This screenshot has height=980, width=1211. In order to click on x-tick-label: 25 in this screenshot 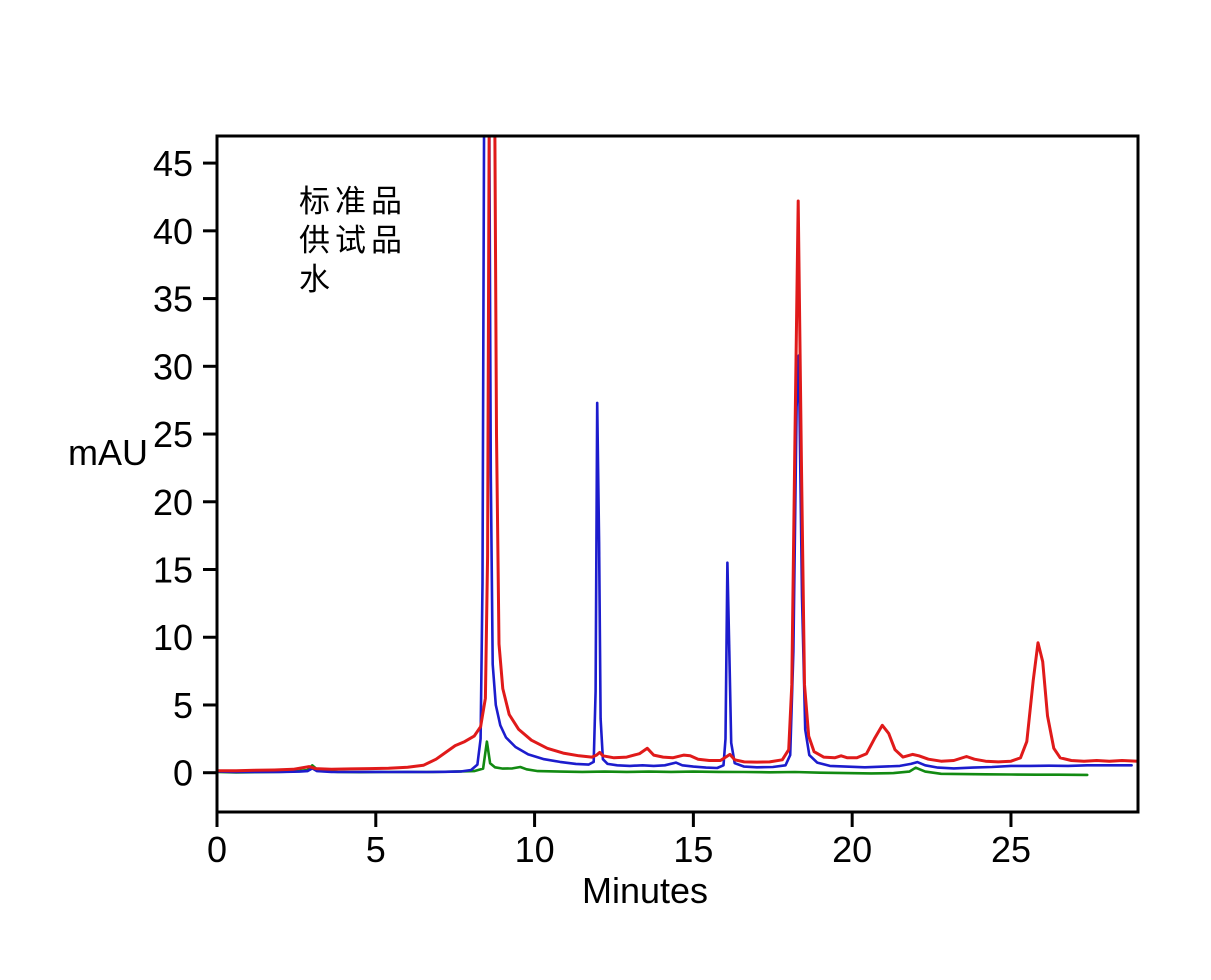, I will do `click(1011, 849)`.